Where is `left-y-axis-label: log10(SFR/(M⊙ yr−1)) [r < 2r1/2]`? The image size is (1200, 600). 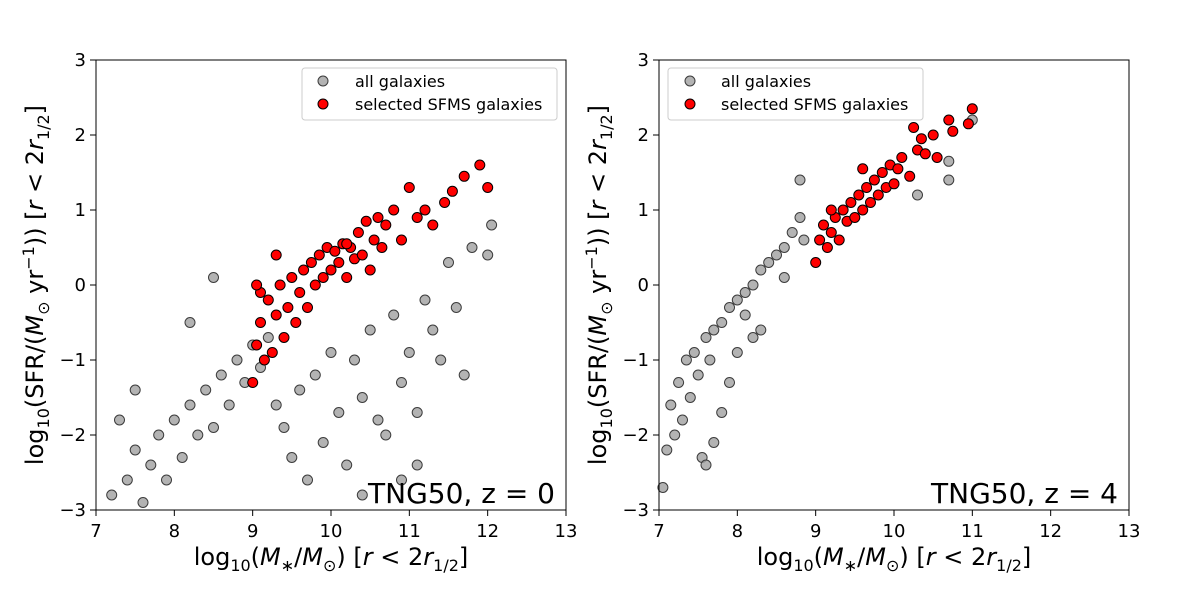 left-y-axis-label: log10(SFR/(M⊙ yr−1)) [r < 2r1/2] is located at coordinates (36, 285).